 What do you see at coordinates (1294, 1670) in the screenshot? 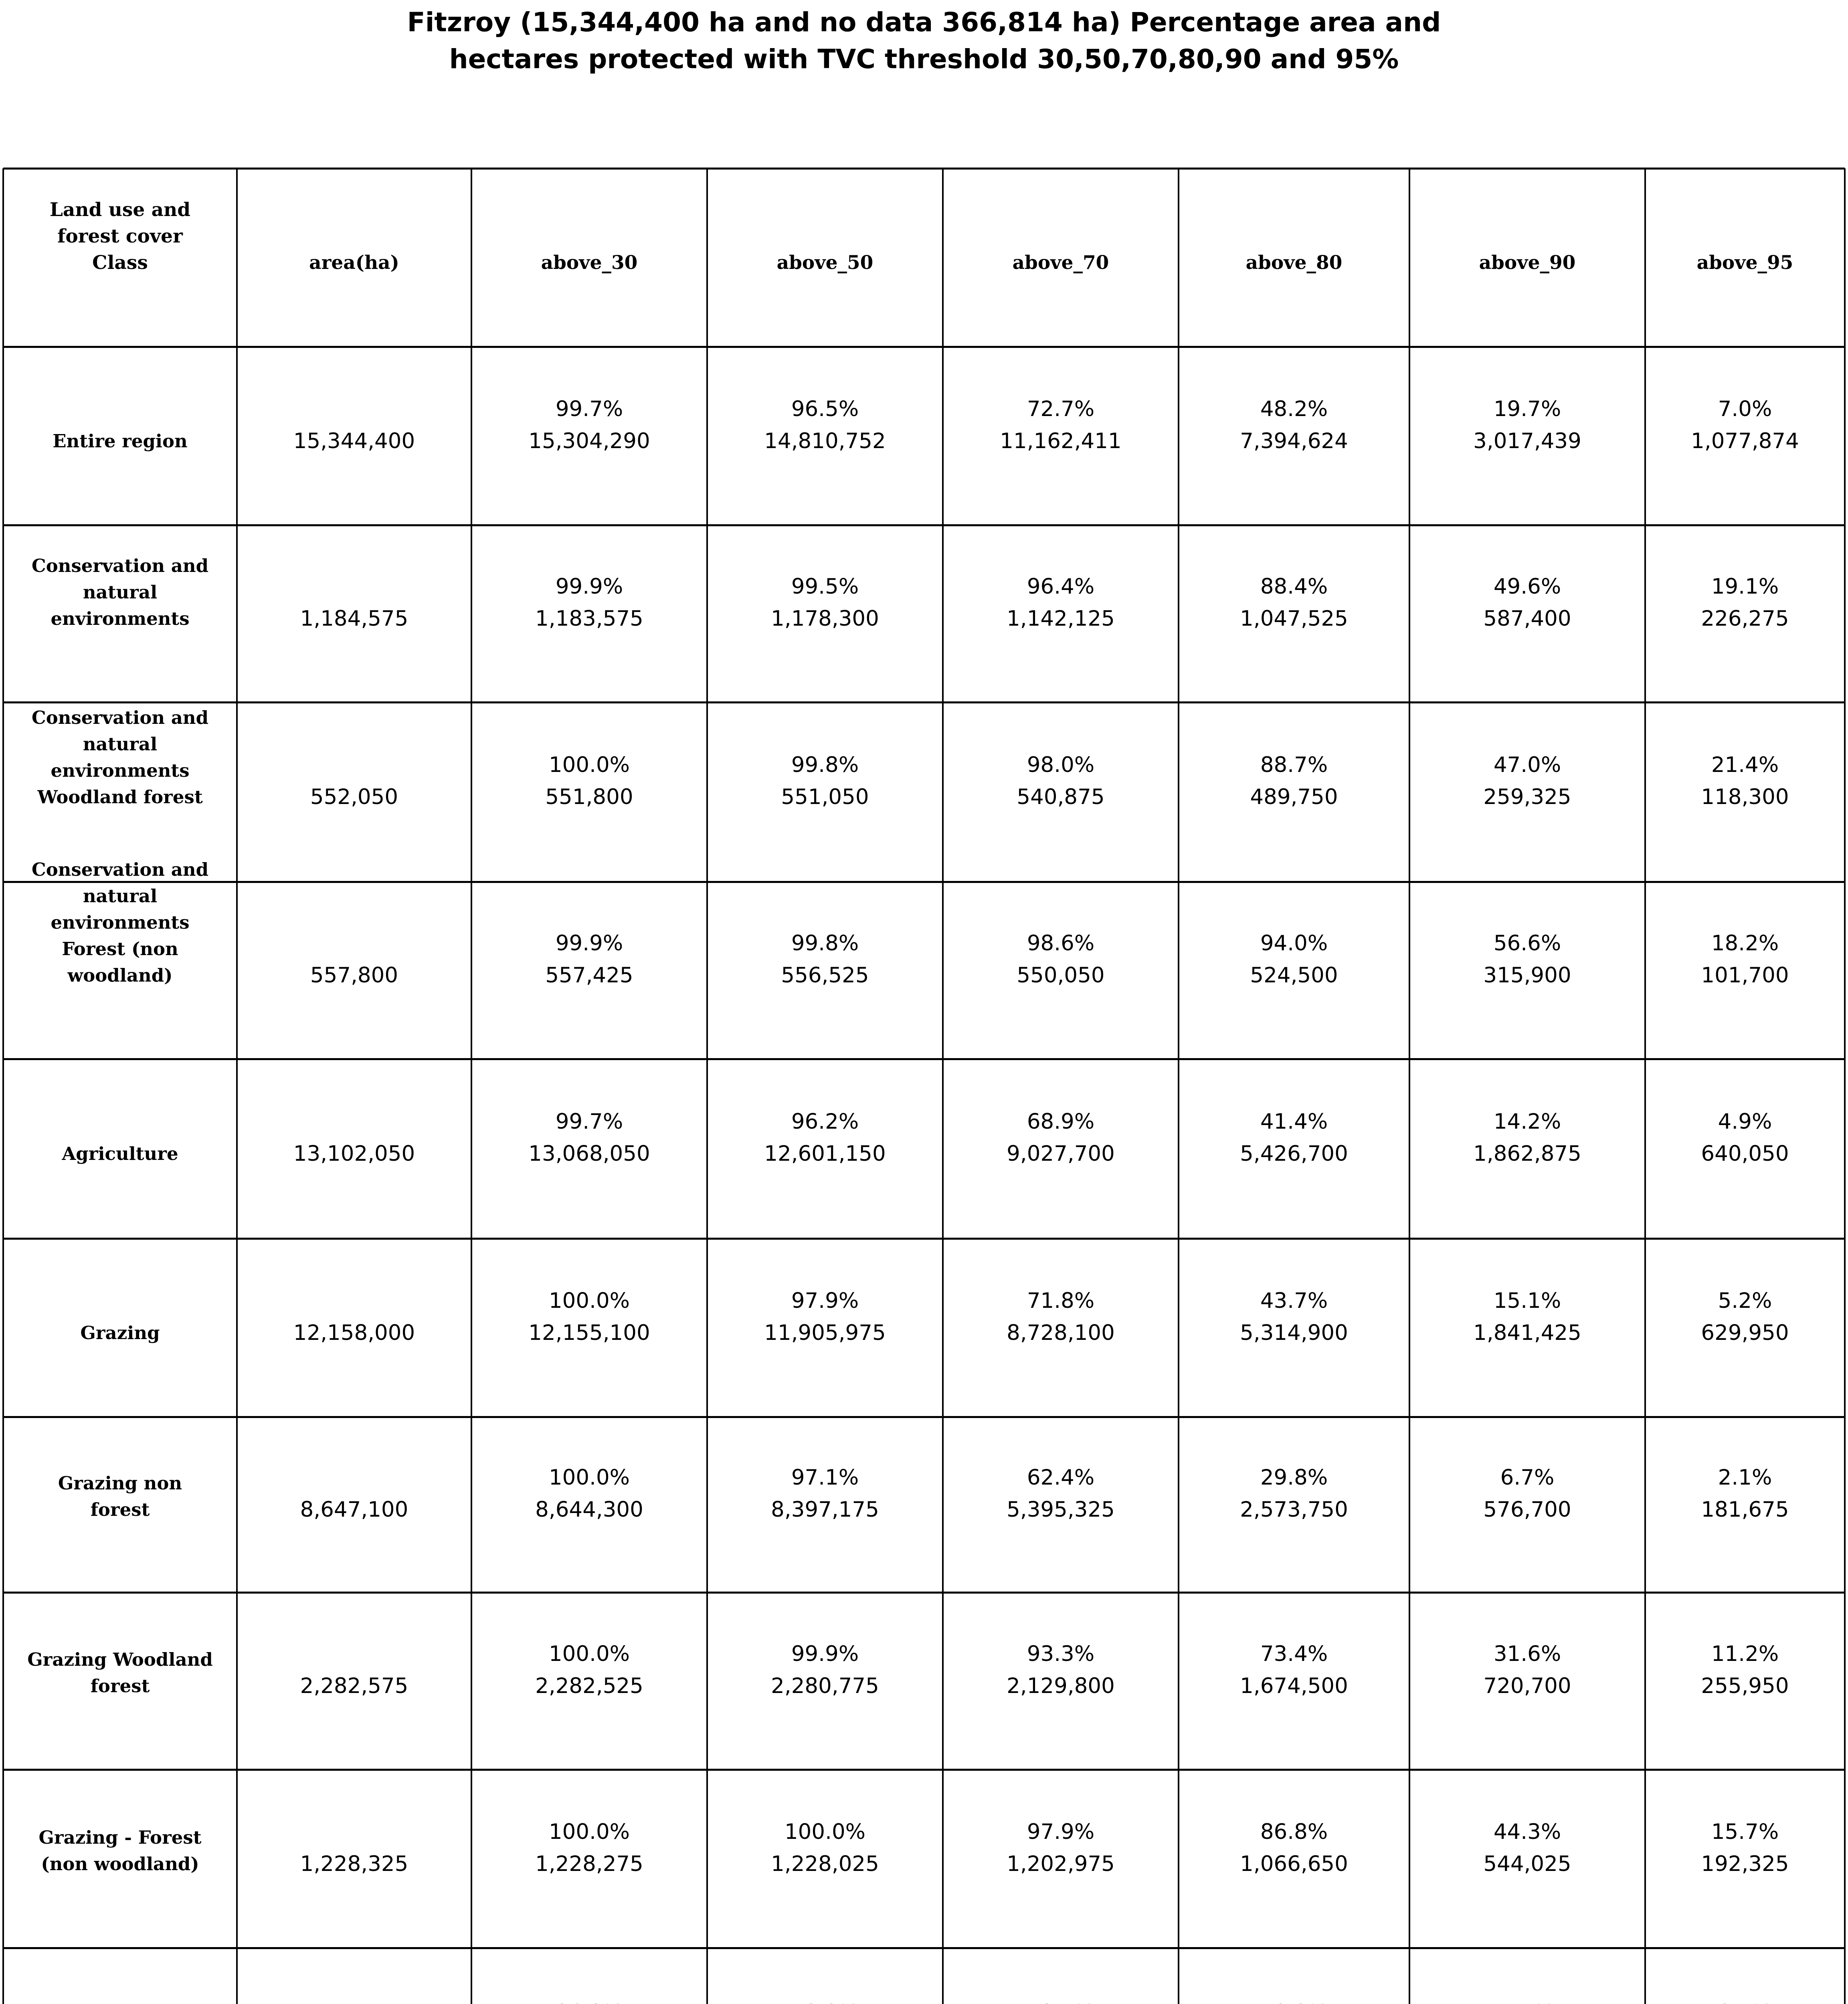
I see `data-cell: 73.4% 1,674,500` at bounding box center [1294, 1670].